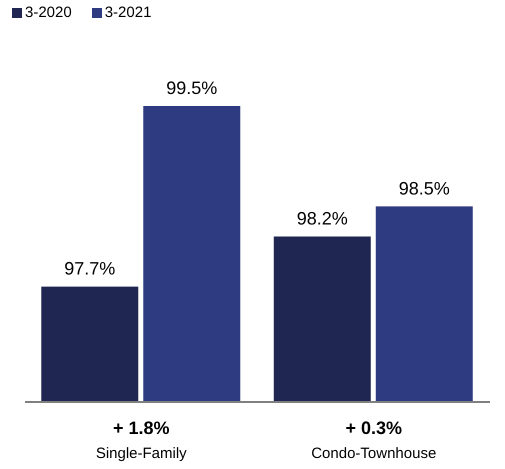 This screenshot has height=469, width=505. I want to click on data-label: 97.7%, so click(90, 268).